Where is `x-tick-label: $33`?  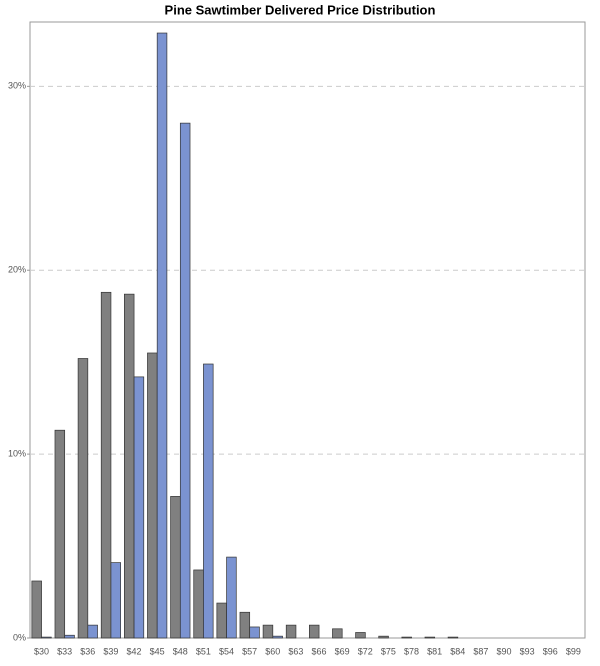
x-tick-label: $33 is located at coordinates (64, 651).